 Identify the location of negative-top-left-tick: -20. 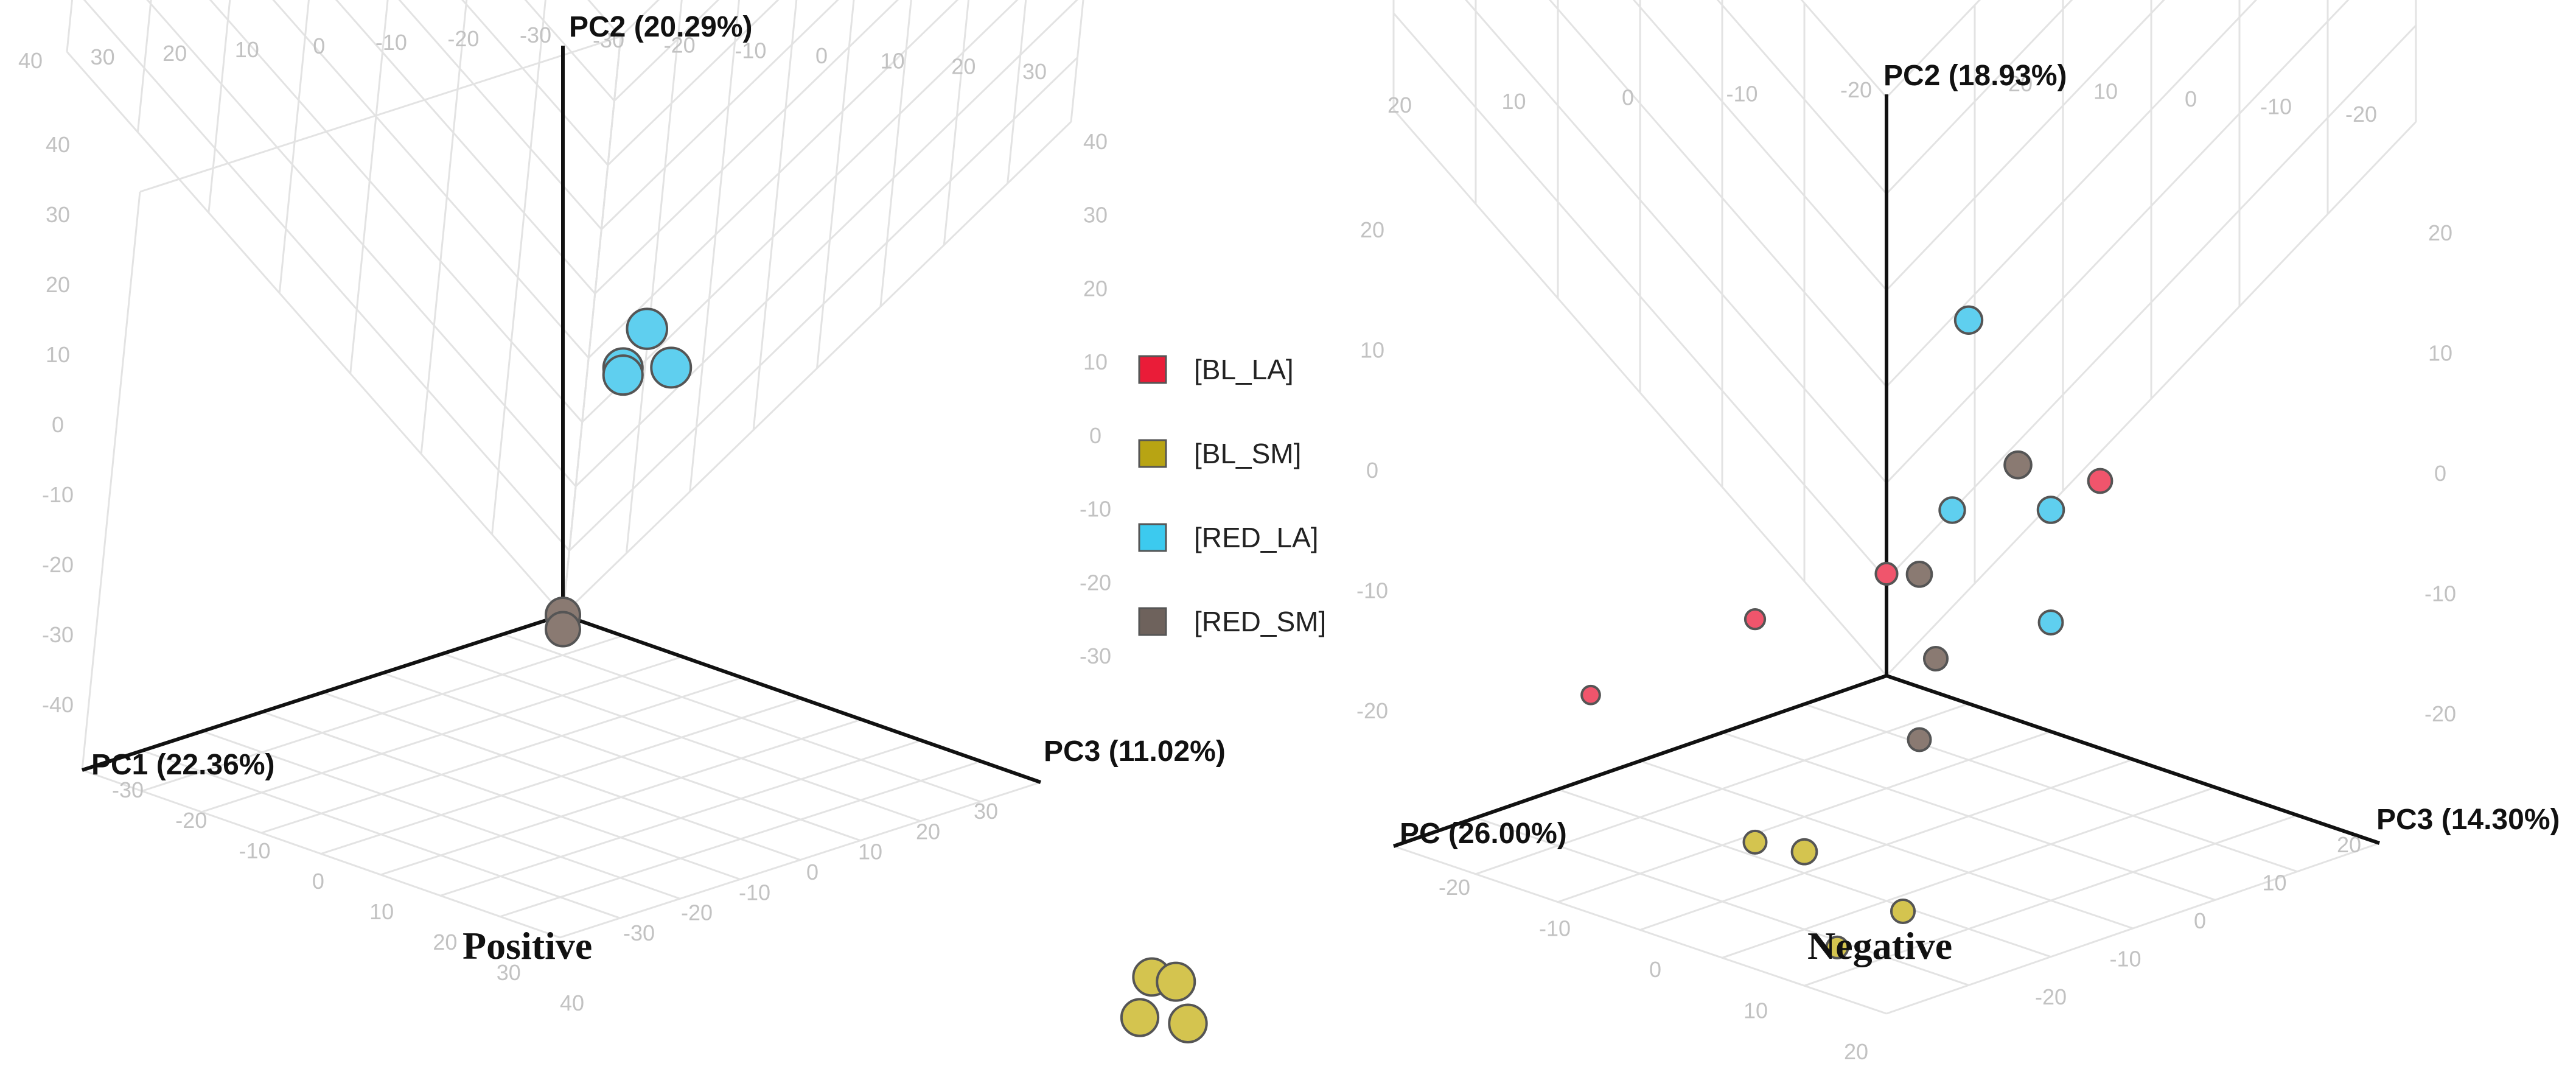
(1856, 89).